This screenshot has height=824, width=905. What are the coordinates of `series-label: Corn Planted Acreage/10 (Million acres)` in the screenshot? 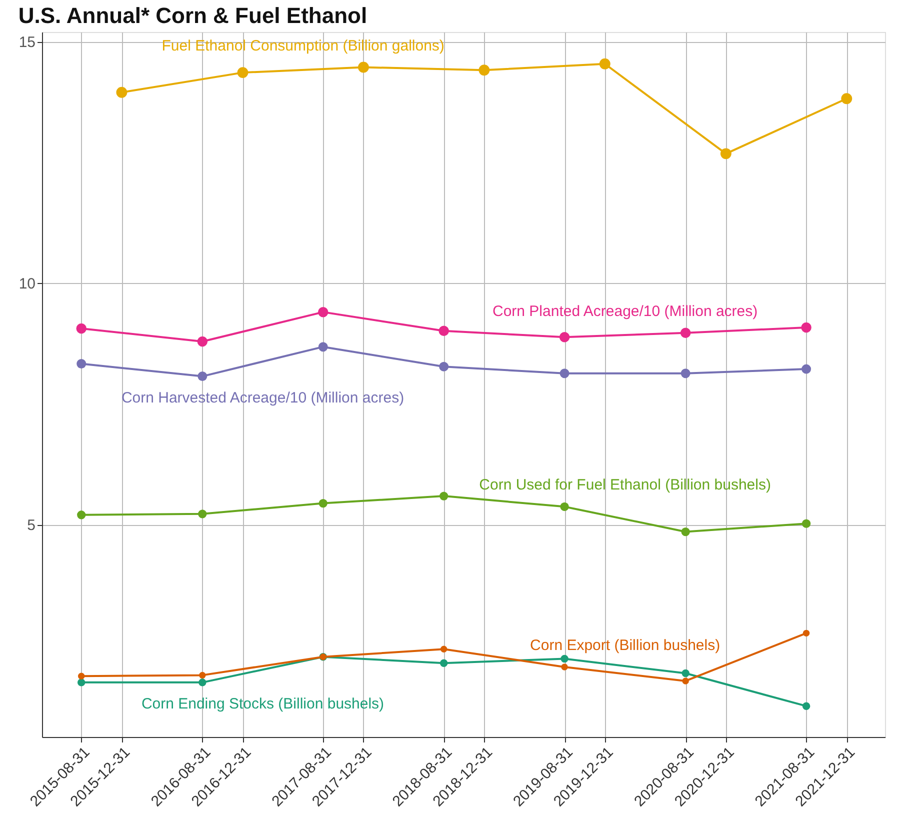 It's located at (625, 311).